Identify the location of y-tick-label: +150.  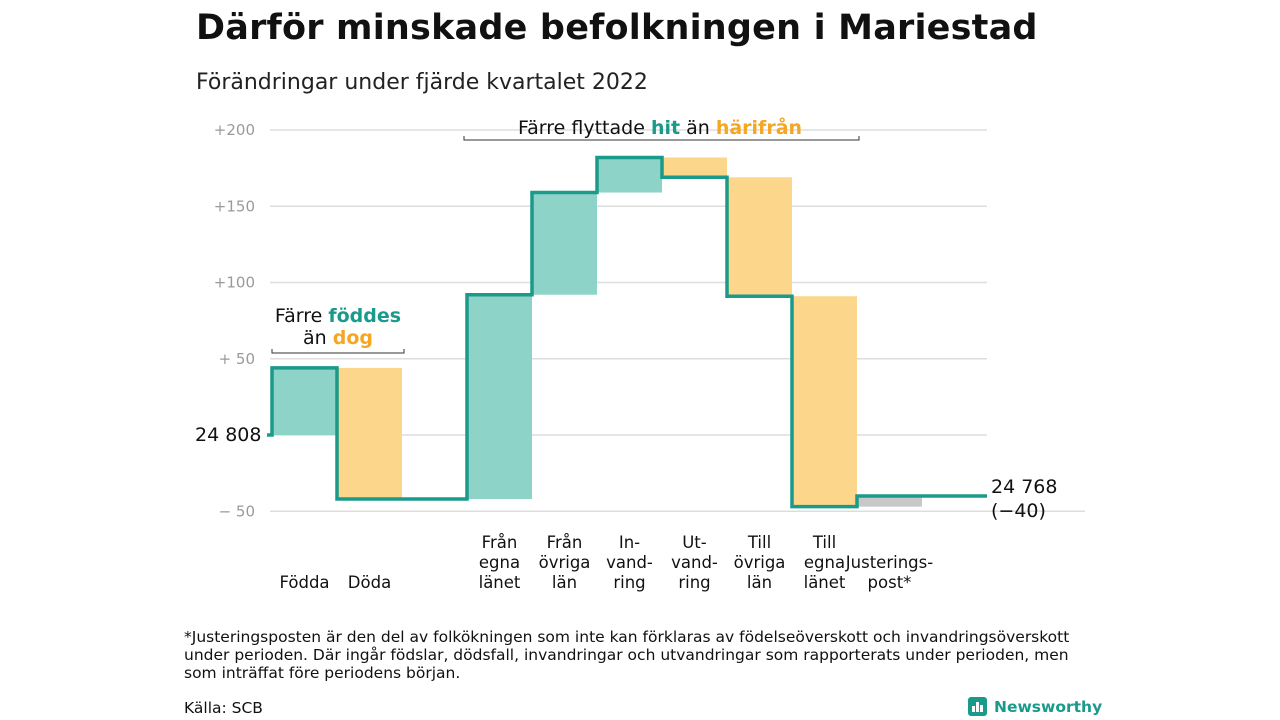
(234, 206).